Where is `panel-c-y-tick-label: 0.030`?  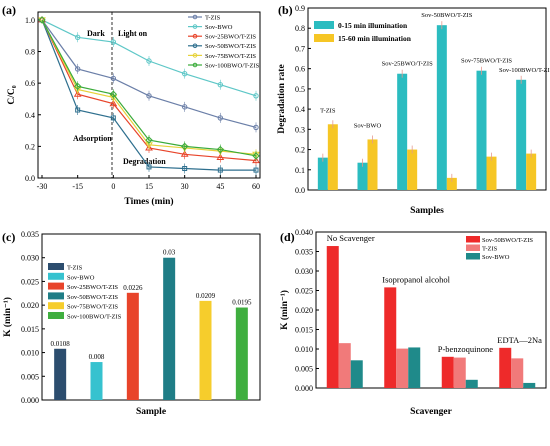
panel-c-y-tick-label: 0.030 is located at coordinates (30, 258).